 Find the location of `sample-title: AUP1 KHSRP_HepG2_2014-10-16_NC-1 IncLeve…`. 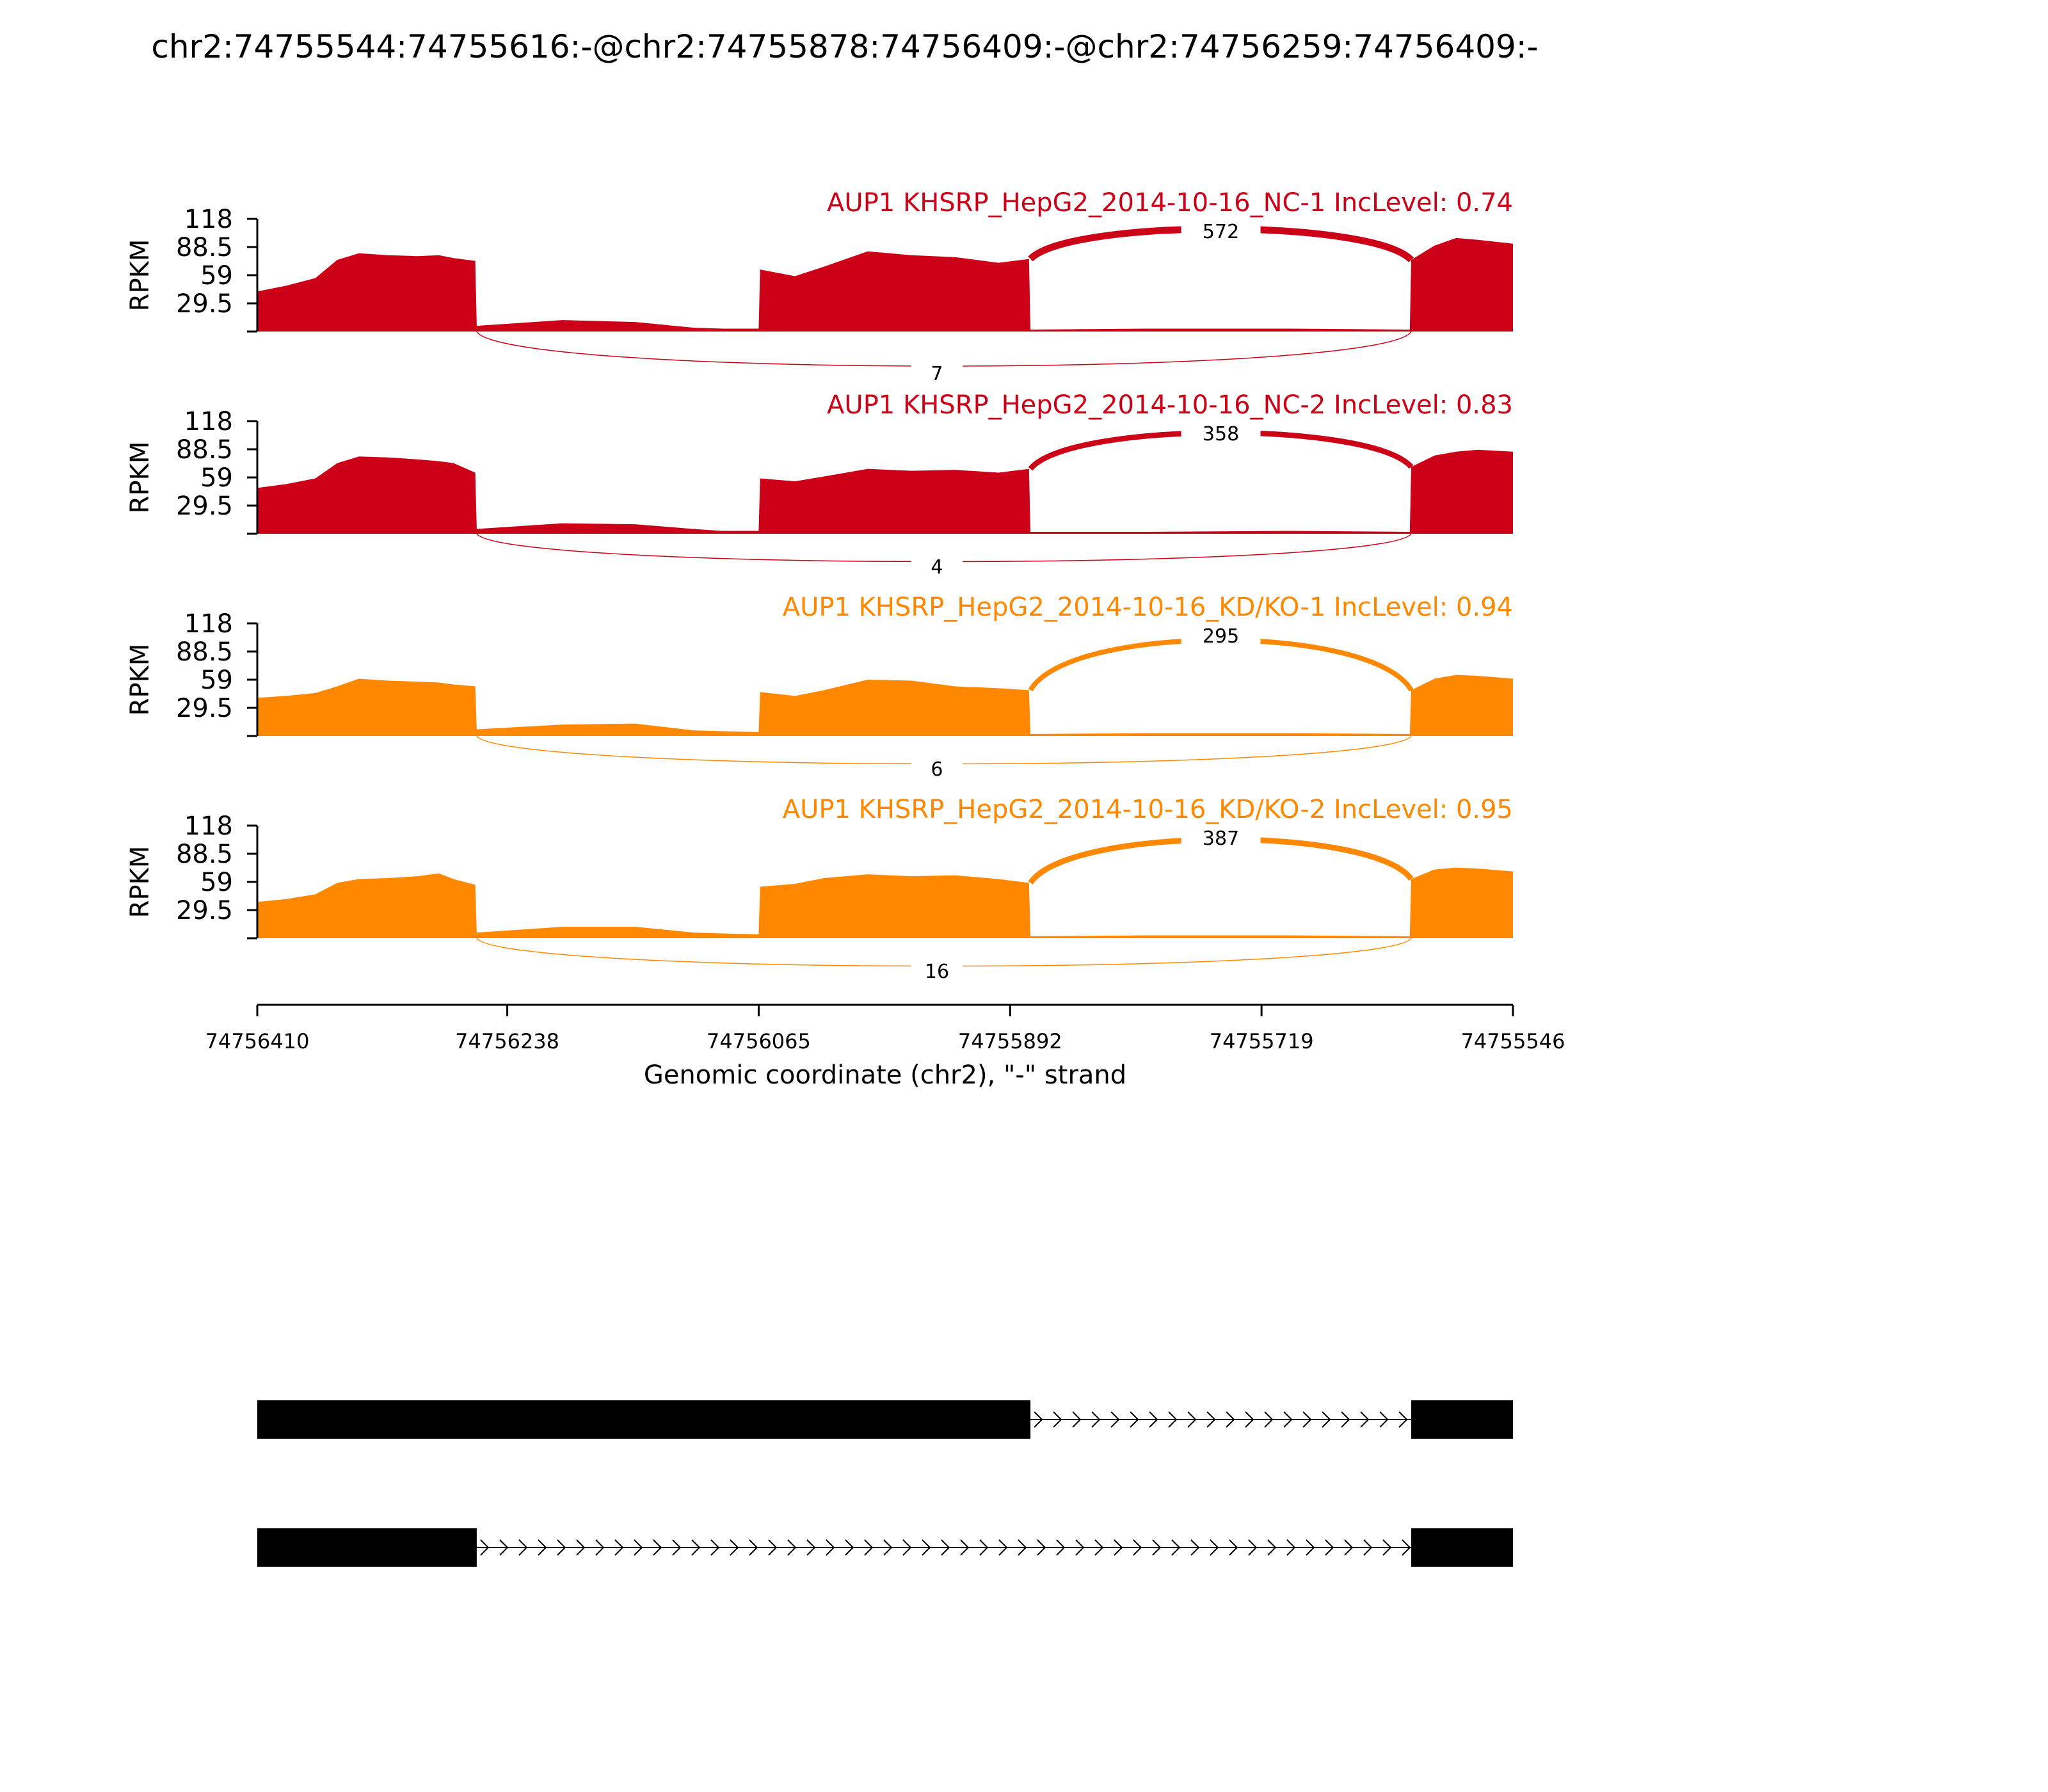

sample-title: AUP1 KHSRP_HepG2_2014-10-16_NC-1 IncLeve… is located at coordinates (1170, 203).